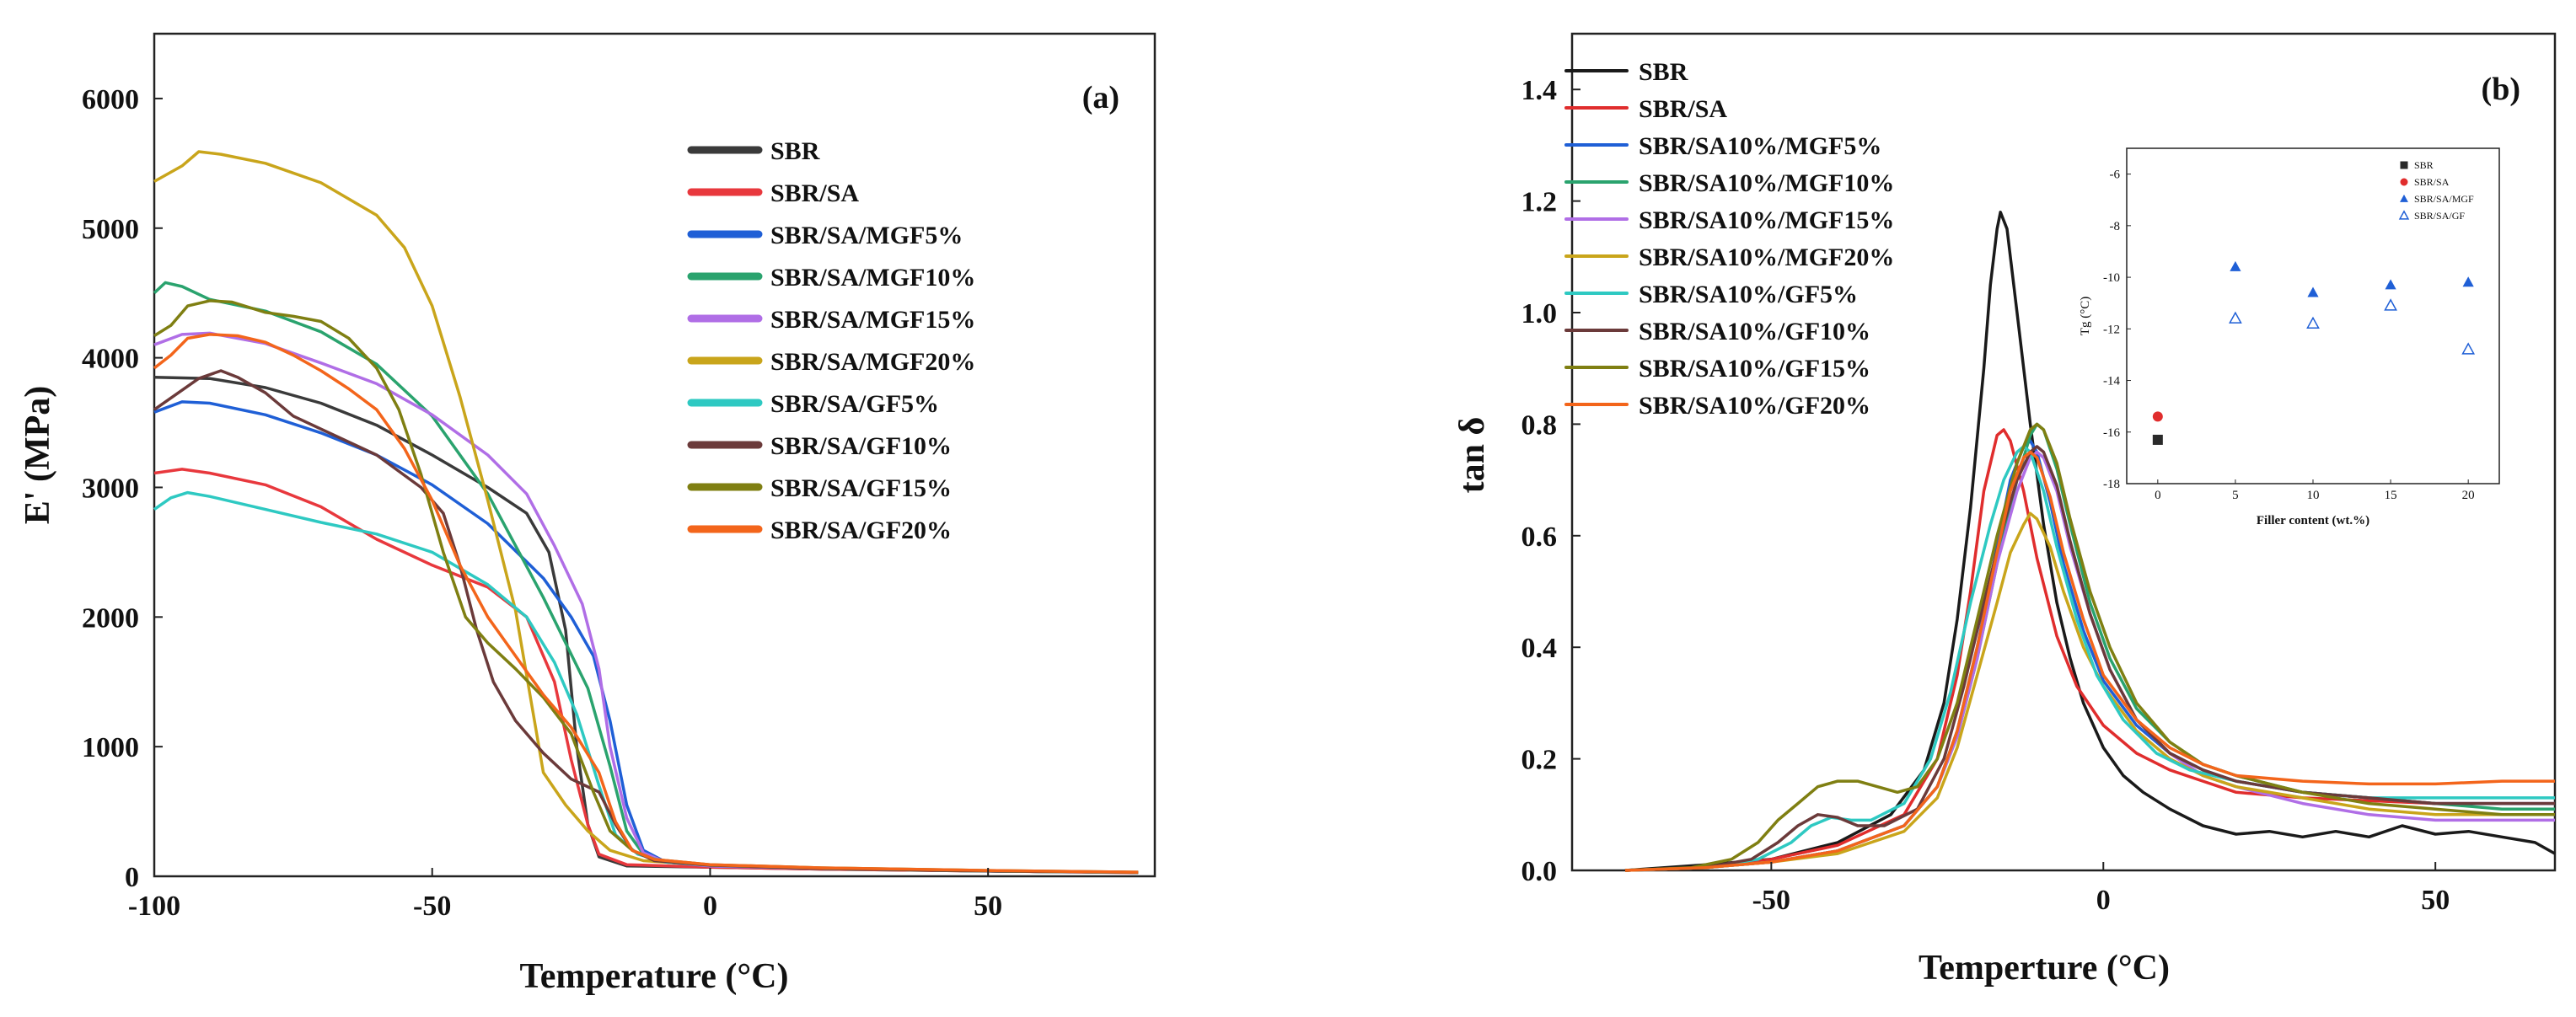 This screenshot has height=1017, width=2576. What do you see at coordinates (1539, 425) in the screenshot?
I see `y-tick-label: 0.8` at bounding box center [1539, 425].